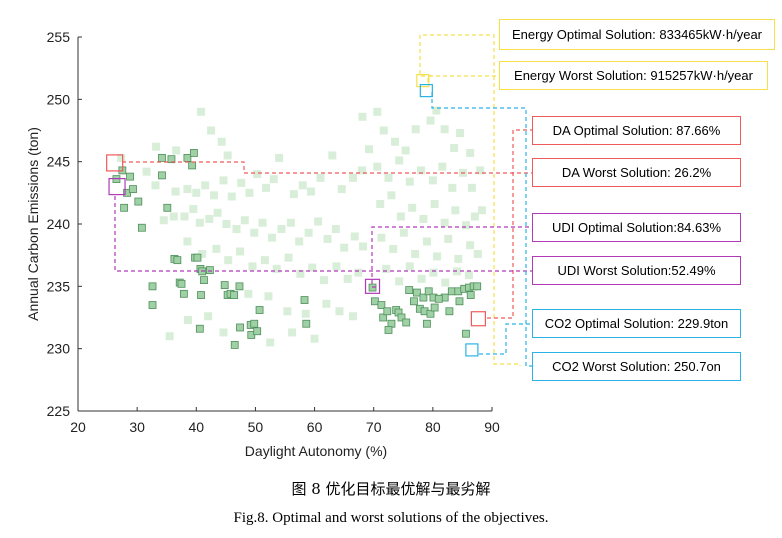 This screenshot has width=782, height=538. Describe the element at coordinates (33, 224) in the screenshot. I see `y-axis-label: Annual Carbon Emissions (ton)` at that location.